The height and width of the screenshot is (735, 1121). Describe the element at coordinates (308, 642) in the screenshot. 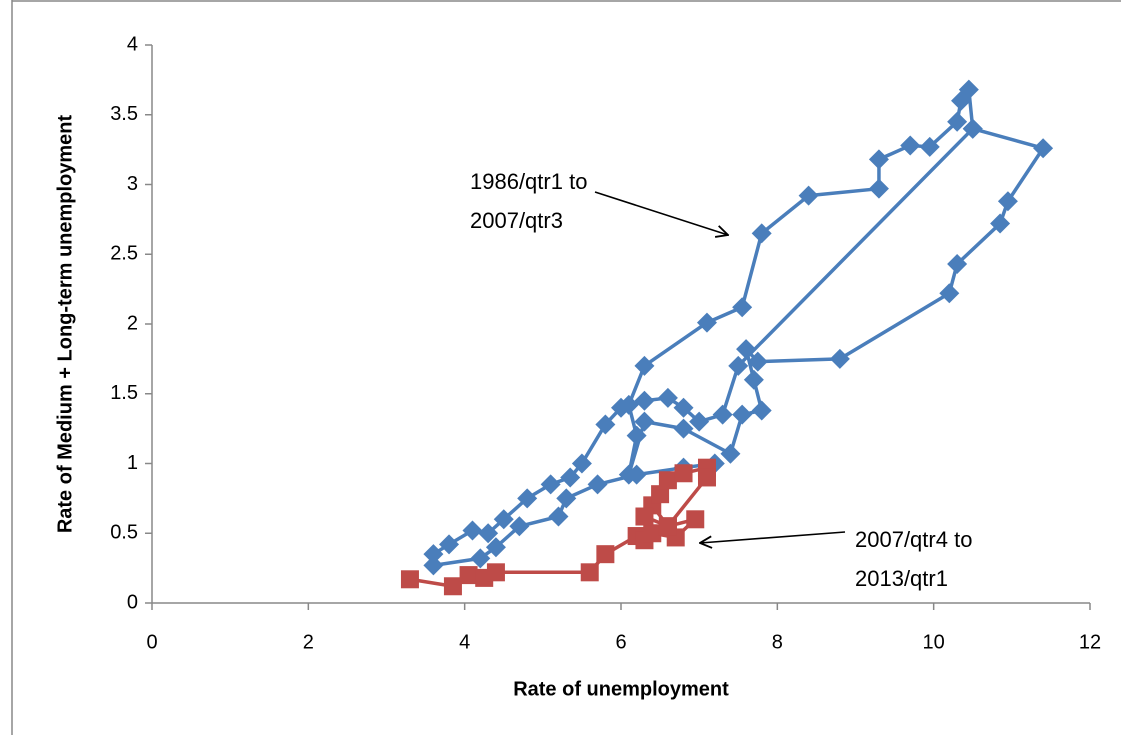

I see `x-tick-label: 2` at that location.